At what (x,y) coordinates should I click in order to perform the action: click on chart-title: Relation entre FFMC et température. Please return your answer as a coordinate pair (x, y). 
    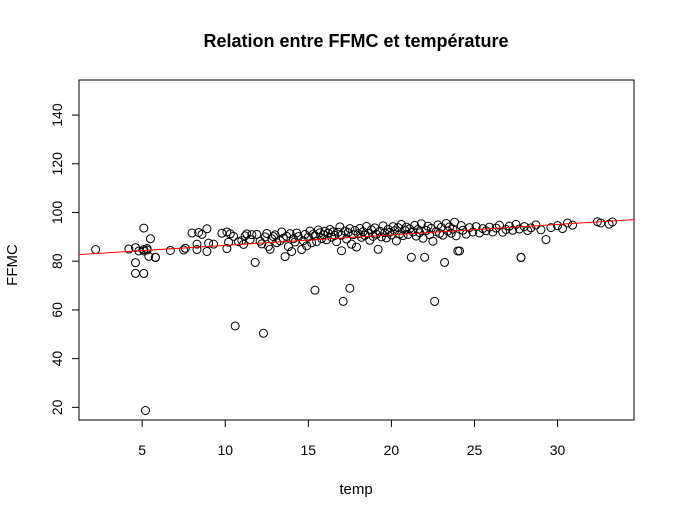
    Looking at the image, I should click on (355, 41).